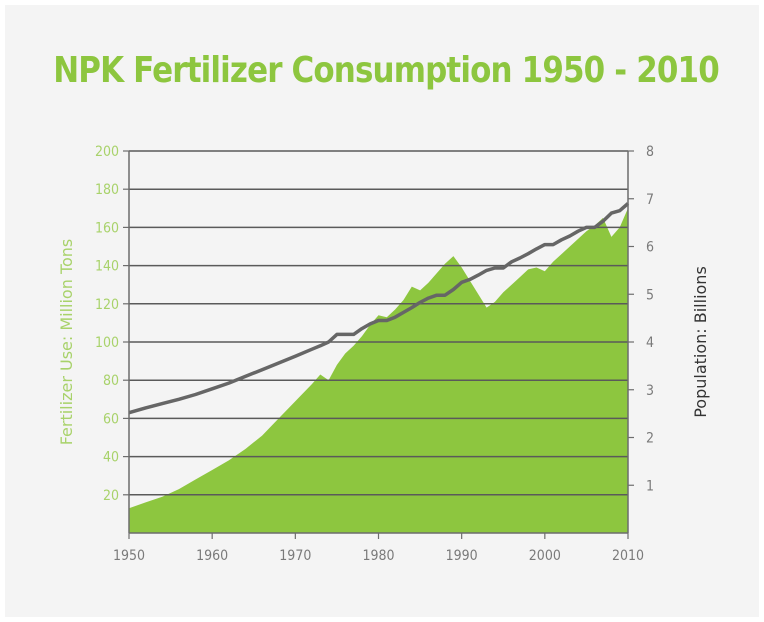 The width and height of the screenshot is (764, 622). I want to click on y-right-tick-label-1: 1, so click(650, 486).